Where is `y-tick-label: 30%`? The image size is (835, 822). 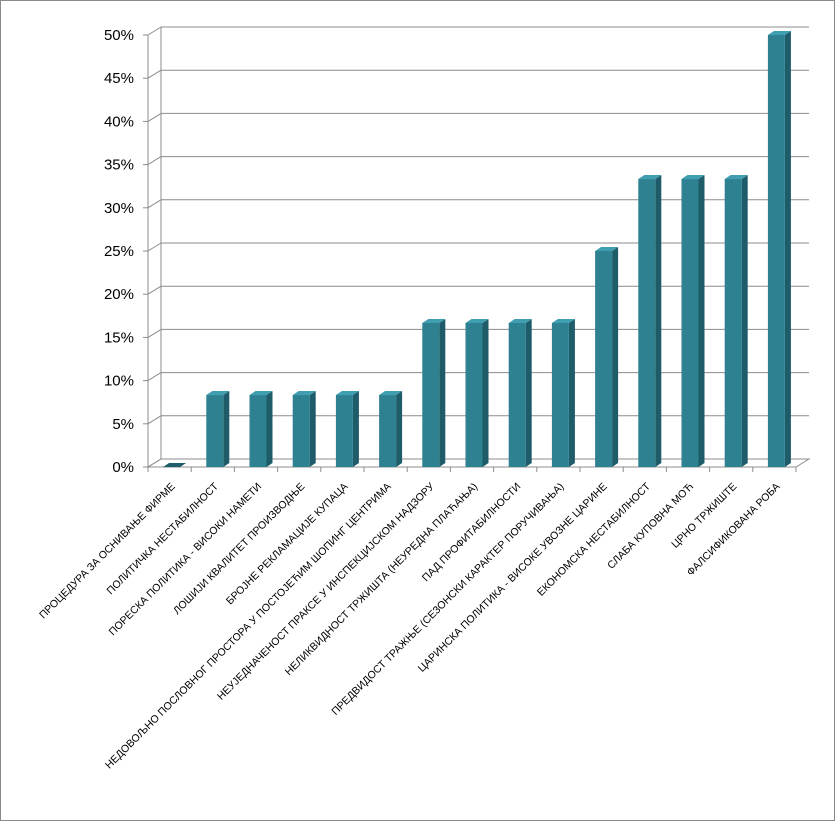 y-tick-label: 30% is located at coordinates (119, 208).